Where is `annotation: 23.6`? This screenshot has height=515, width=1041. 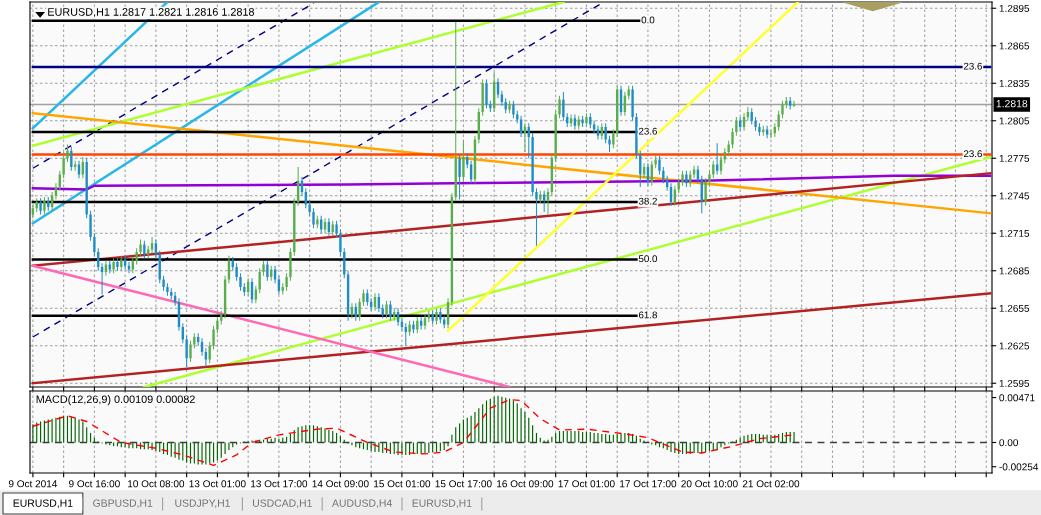 annotation: 23.6 is located at coordinates (972, 154).